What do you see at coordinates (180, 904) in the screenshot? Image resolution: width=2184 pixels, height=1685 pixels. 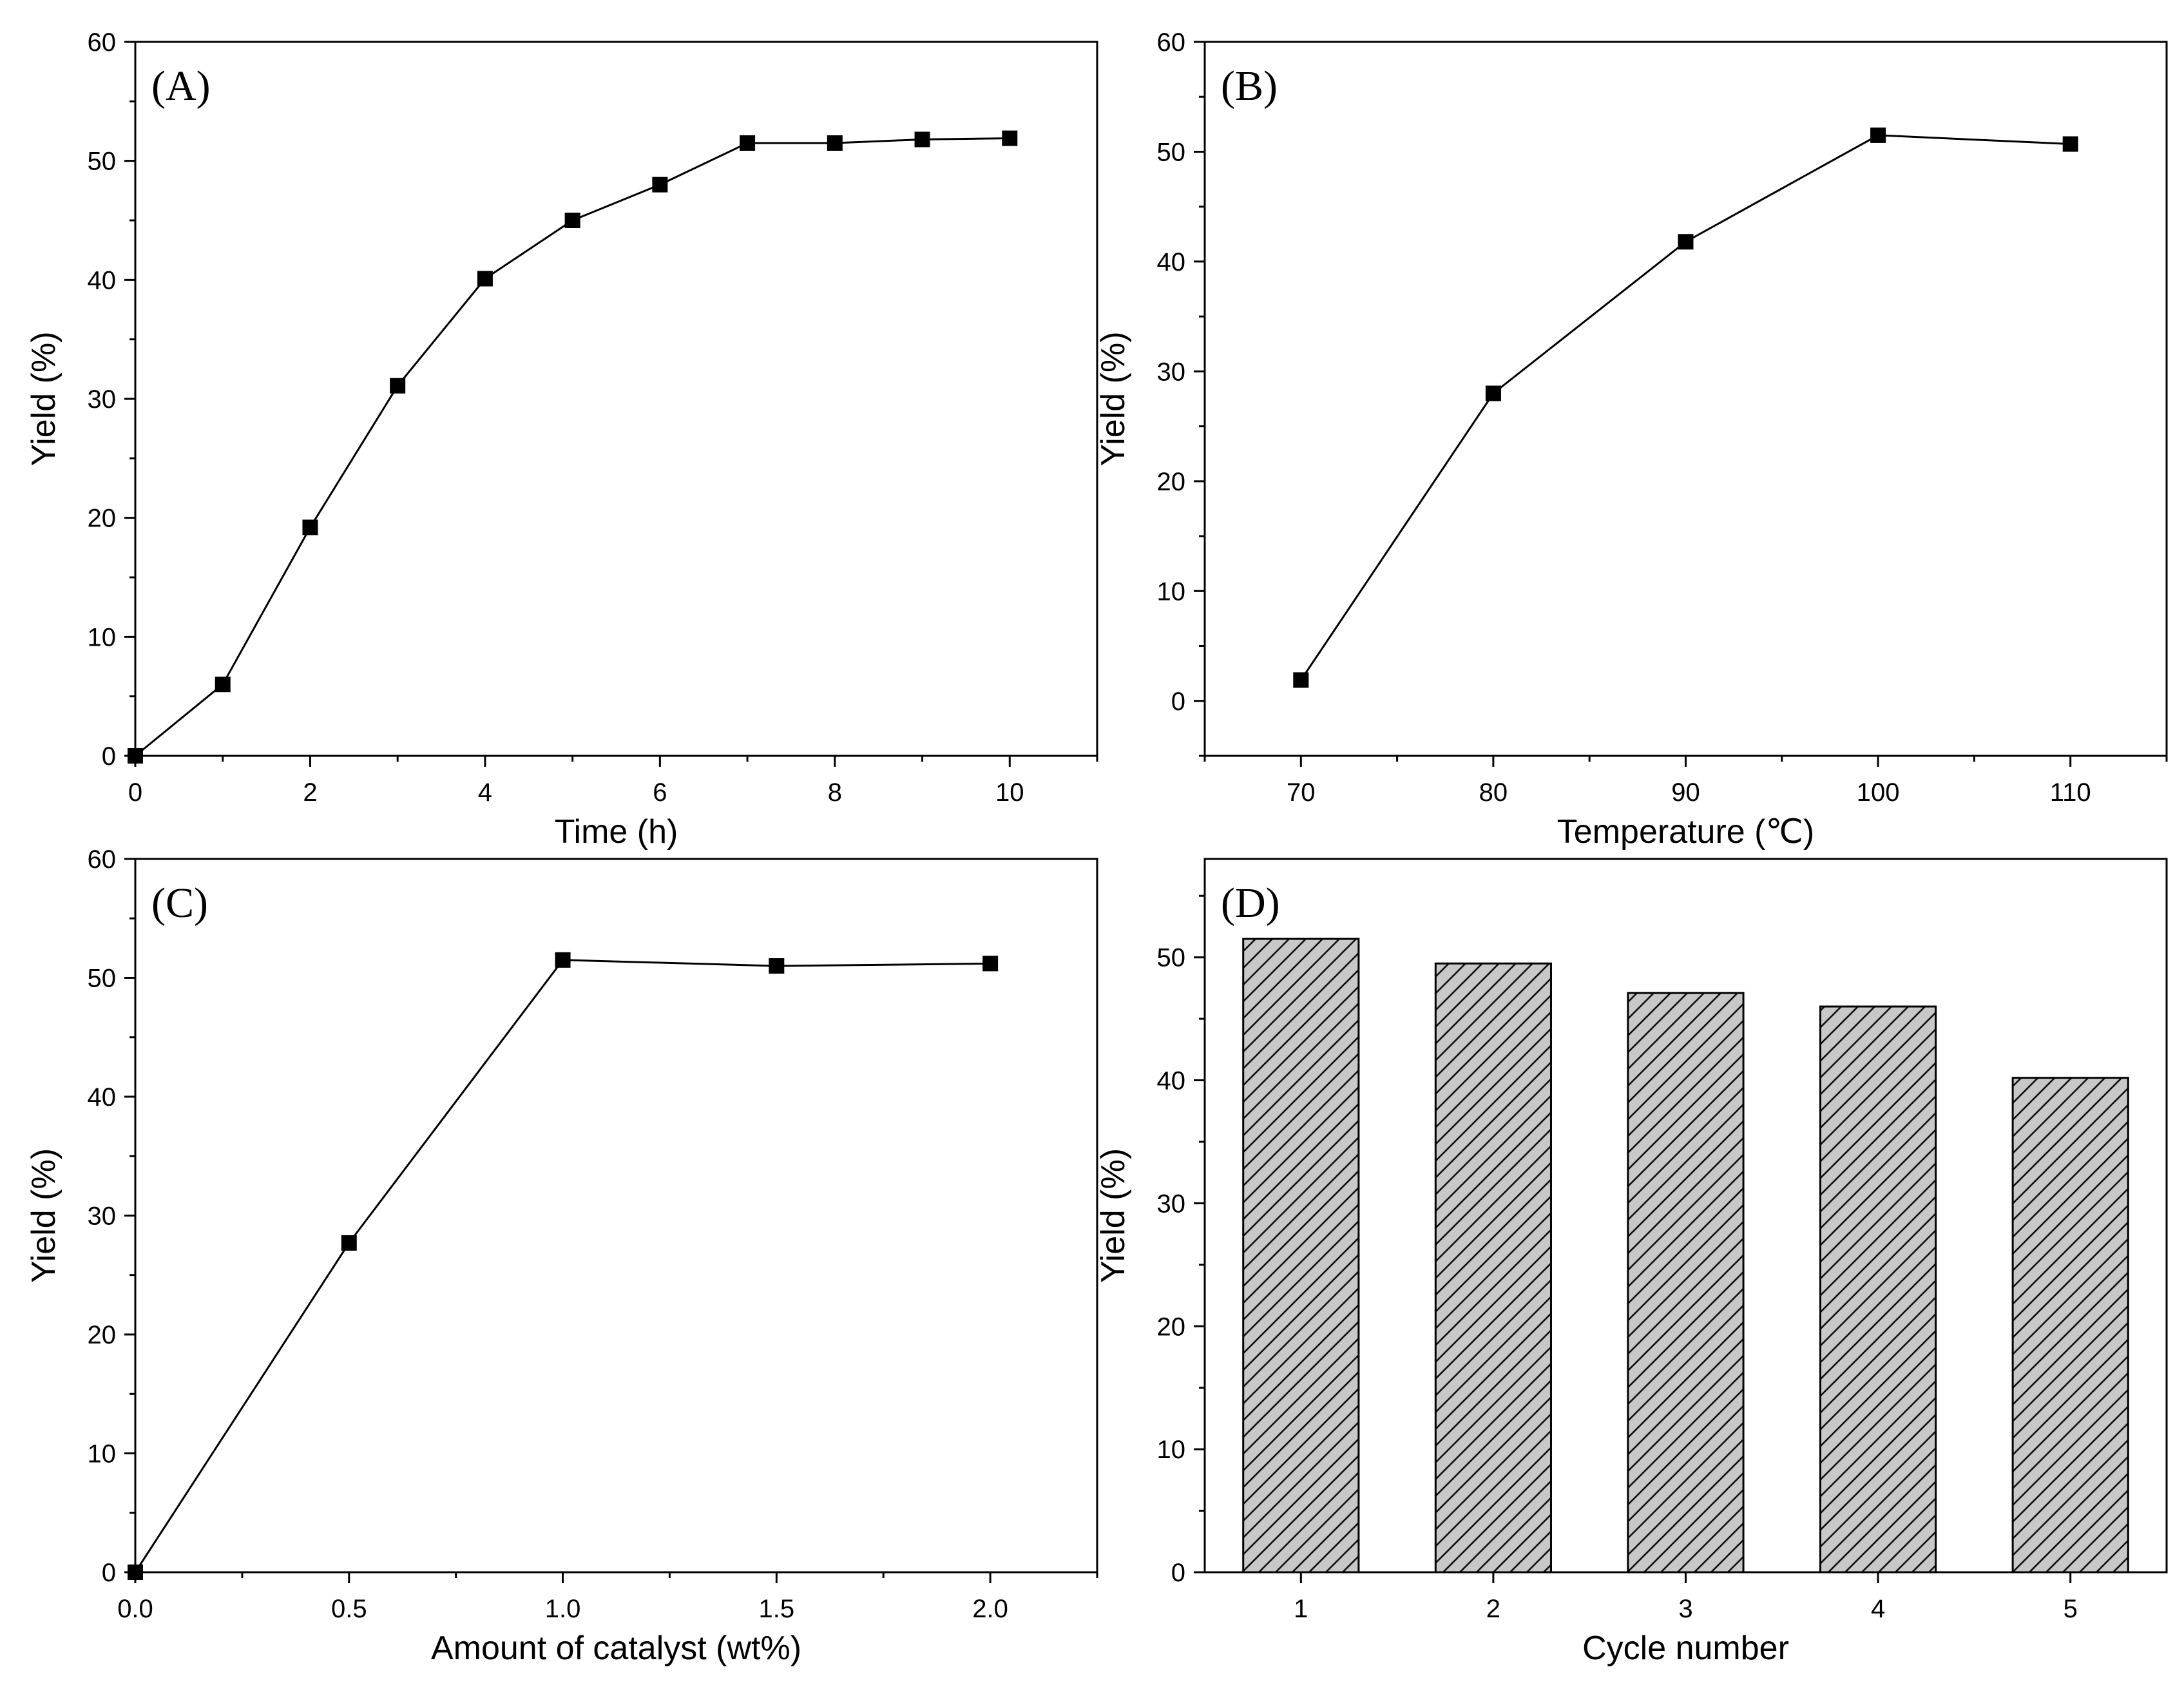 I see `panel-label: (C)` at bounding box center [180, 904].